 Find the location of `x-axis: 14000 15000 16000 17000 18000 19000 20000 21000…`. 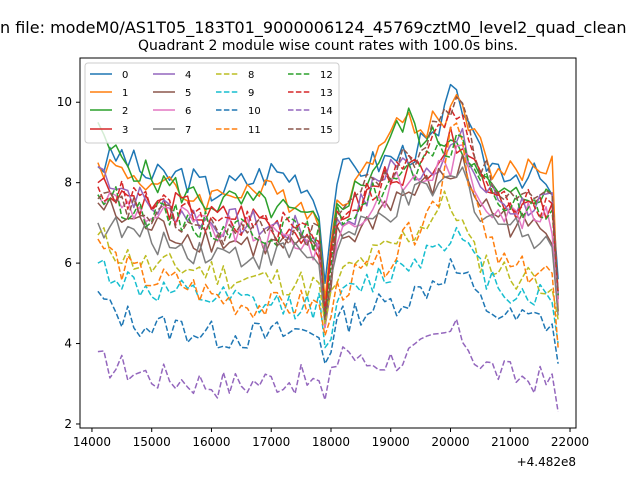

x-axis: 14000 15000 16000 17000 18000 19000 20000 21000… is located at coordinates (331, 438).